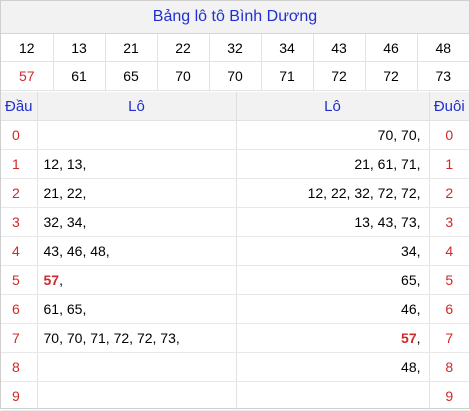 The width and height of the screenshot is (470, 411). Describe the element at coordinates (137, 222) in the screenshot. I see `lo-left-cell: 32, 34,` at that location.